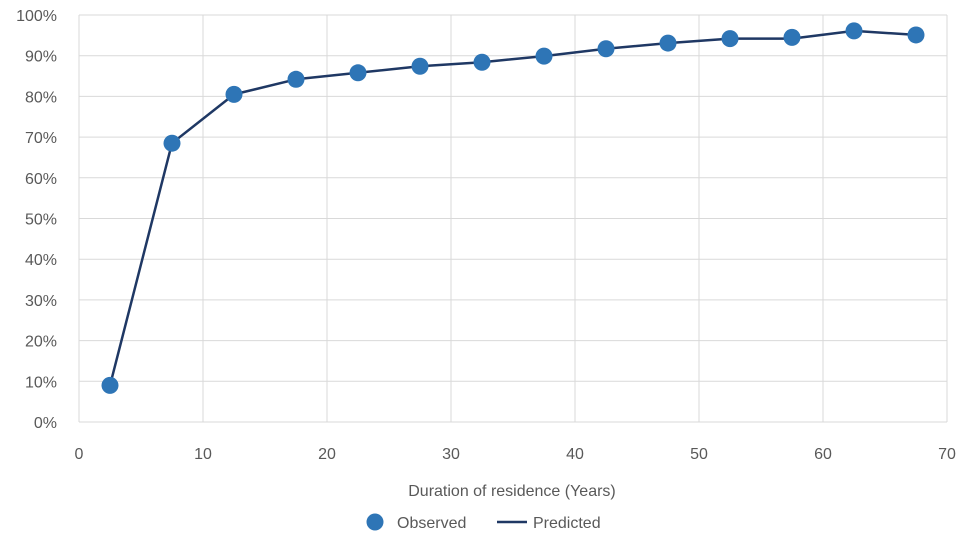 The height and width of the screenshot is (537, 965). Describe the element at coordinates (947, 454) in the screenshot. I see `x-tick-label: 70` at that location.